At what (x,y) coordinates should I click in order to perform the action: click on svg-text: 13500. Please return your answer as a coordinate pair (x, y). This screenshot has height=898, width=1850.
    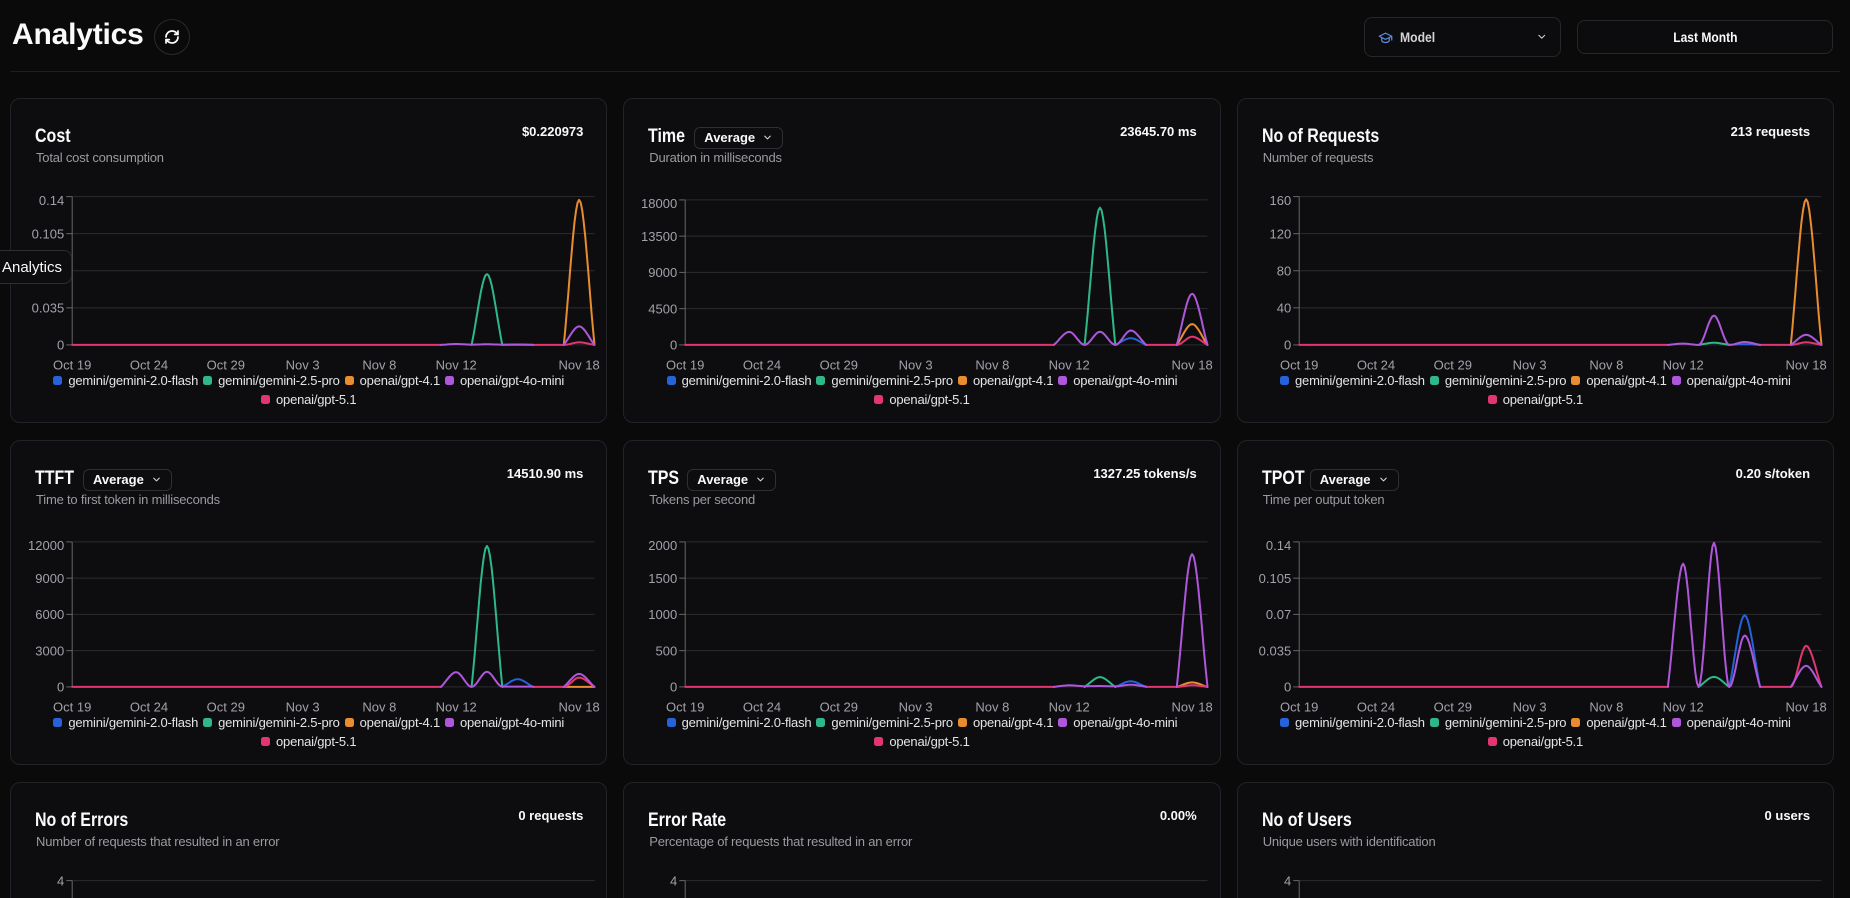
    Looking at the image, I should click on (659, 236).